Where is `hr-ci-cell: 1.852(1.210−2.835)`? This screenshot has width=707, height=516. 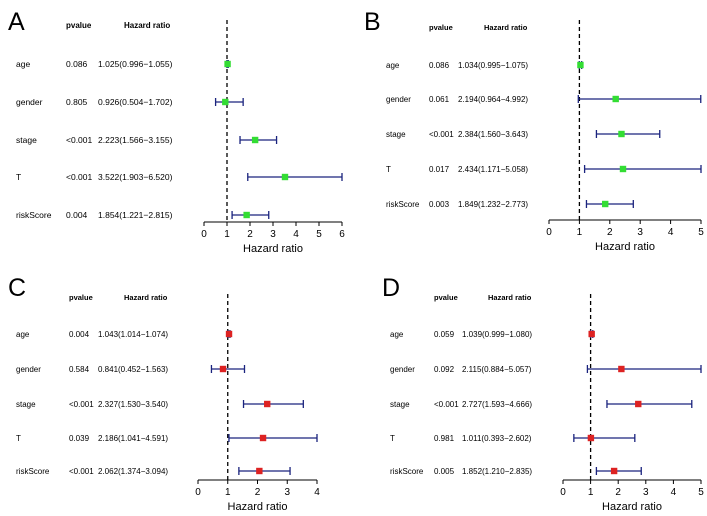
hr-ci-cell: 1.852(1.210−2.835) is located at coordinates (497, 471).